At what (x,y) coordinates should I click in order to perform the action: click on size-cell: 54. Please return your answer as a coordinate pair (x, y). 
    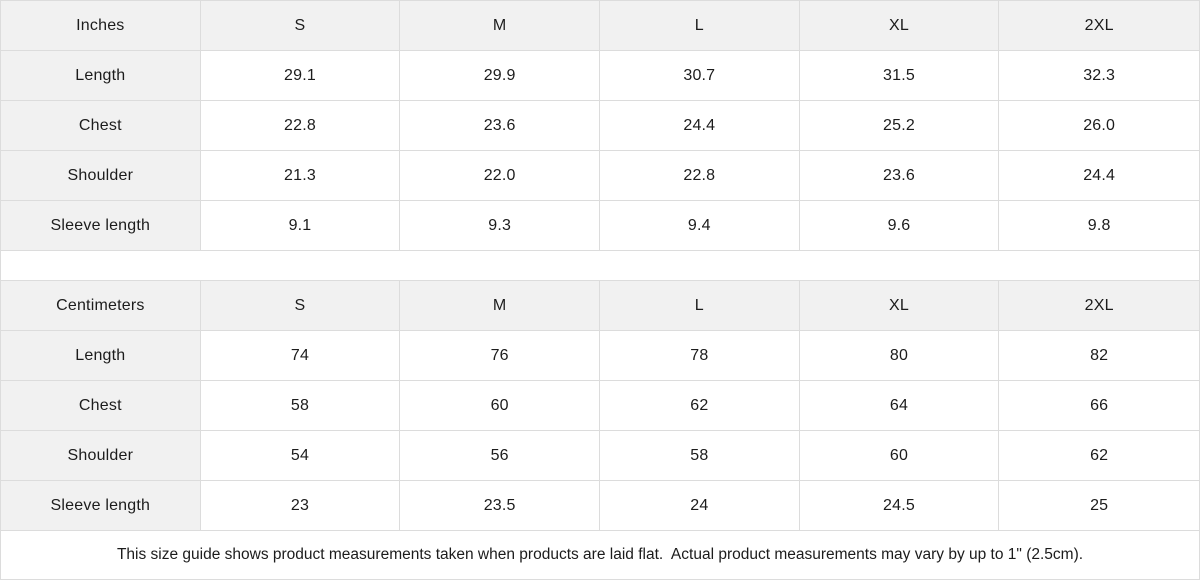
    Looking at the image, I should click on (300, 456).